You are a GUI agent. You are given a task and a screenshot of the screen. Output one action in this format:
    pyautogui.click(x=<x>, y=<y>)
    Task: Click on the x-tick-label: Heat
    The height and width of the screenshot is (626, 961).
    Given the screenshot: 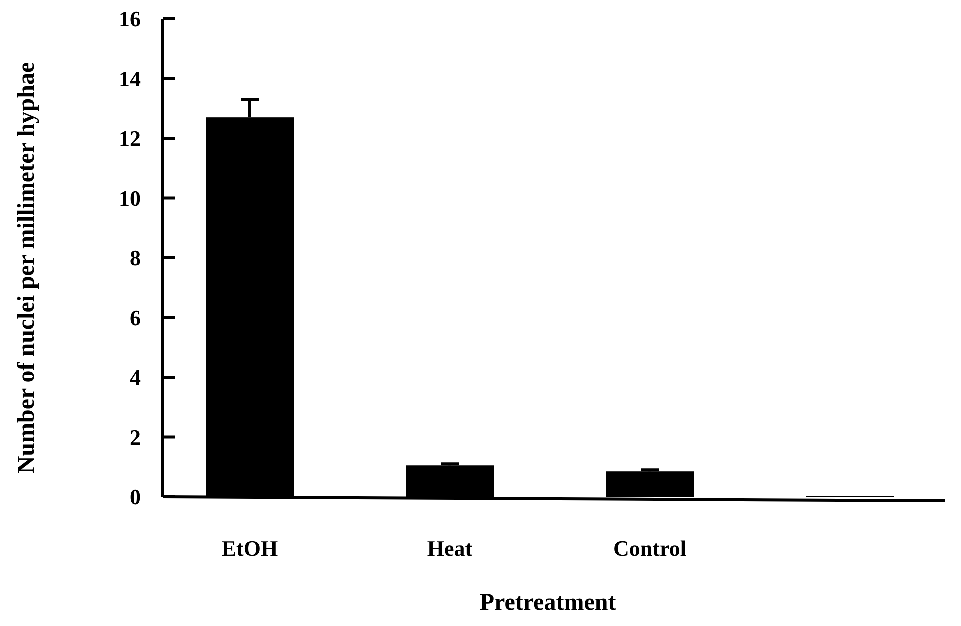 What is the action you would take?
    pyautogui.click(x=450, y=548)
    